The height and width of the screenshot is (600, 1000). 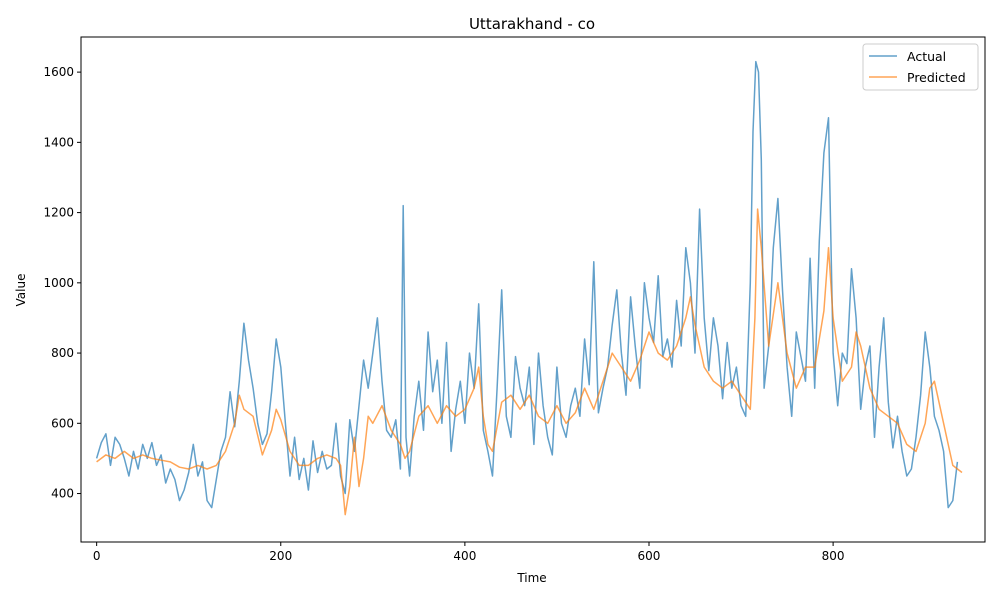 What do you see at coordinates (58, 72) in the screenshot?
I see `y-tick-label: 1600` at bounding box center [58, 72].